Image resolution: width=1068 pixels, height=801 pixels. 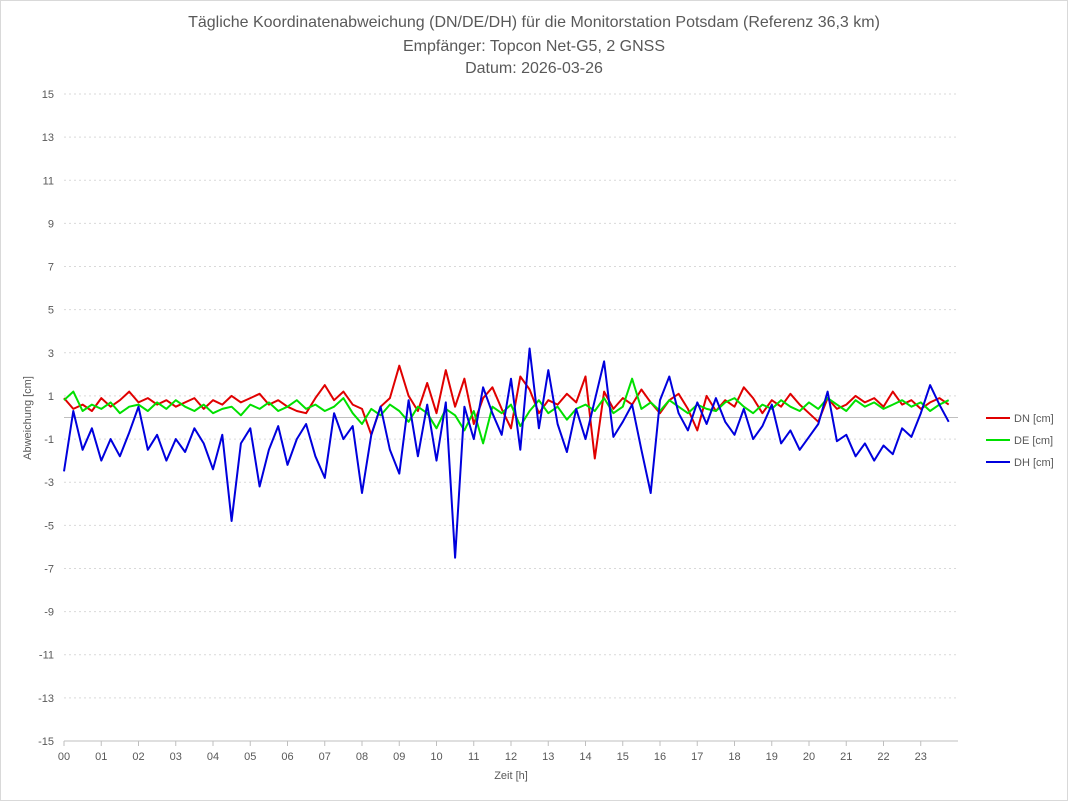 I want to click on y-tick-label: -5, so click(x=49, y=526).